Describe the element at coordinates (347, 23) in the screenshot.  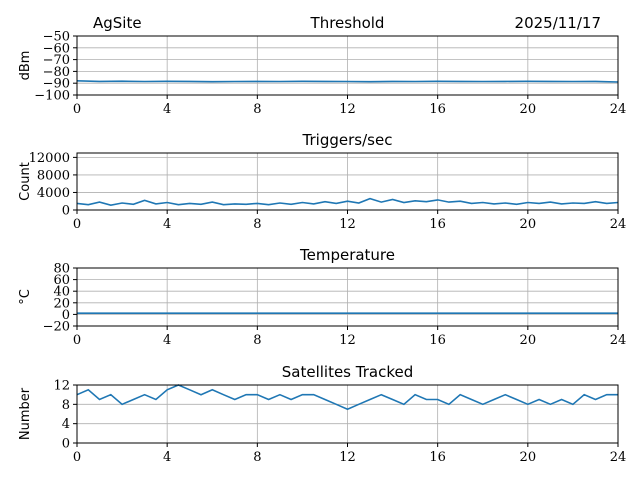
I see `chart-title: Threshold` at that location.